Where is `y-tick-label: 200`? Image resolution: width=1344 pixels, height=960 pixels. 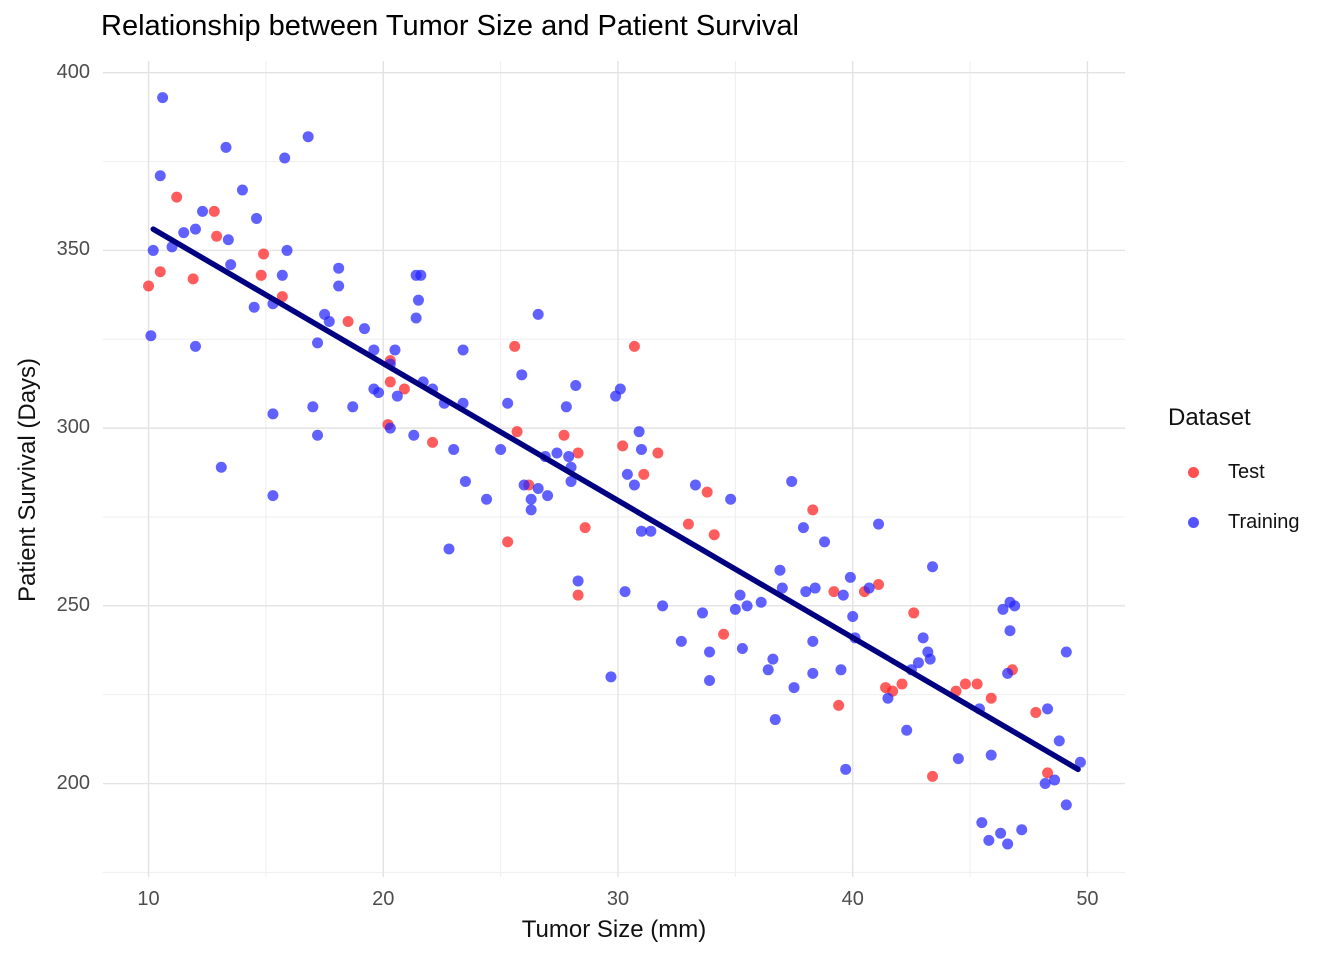 y-tick-label: 200 is located at coordinates (73, 782).